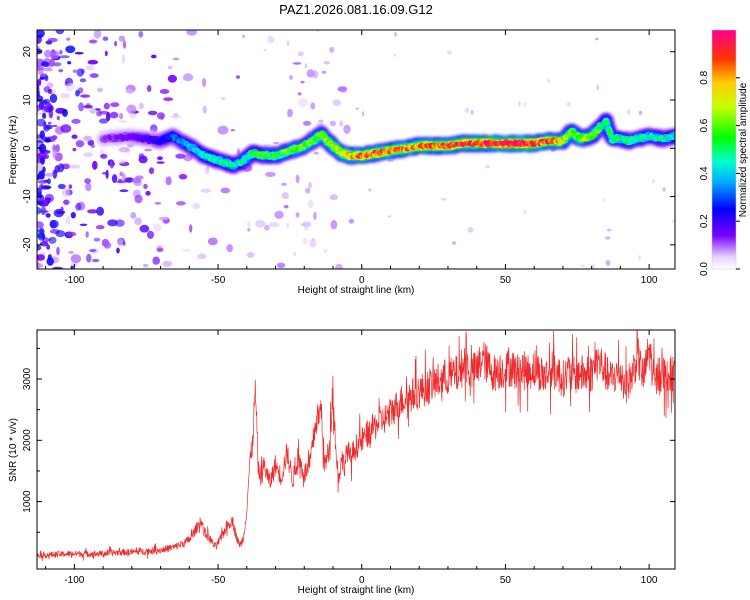  Describe the element at coordinates (27, 244) in the screenshot. I see `y-tick-label: -20` at that location.